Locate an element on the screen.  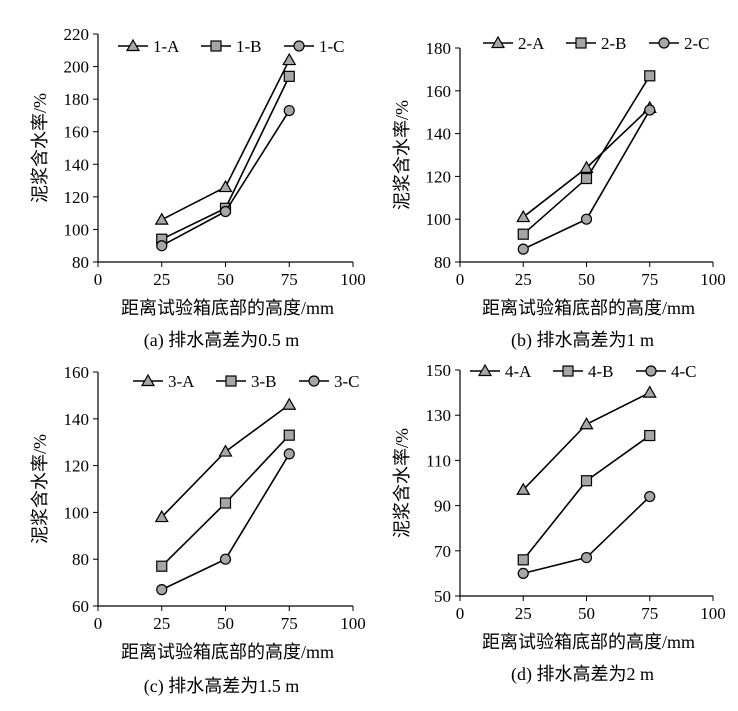
panel-caption: (a) 排水高差为0.5 m is located at coordinates (221, 340).